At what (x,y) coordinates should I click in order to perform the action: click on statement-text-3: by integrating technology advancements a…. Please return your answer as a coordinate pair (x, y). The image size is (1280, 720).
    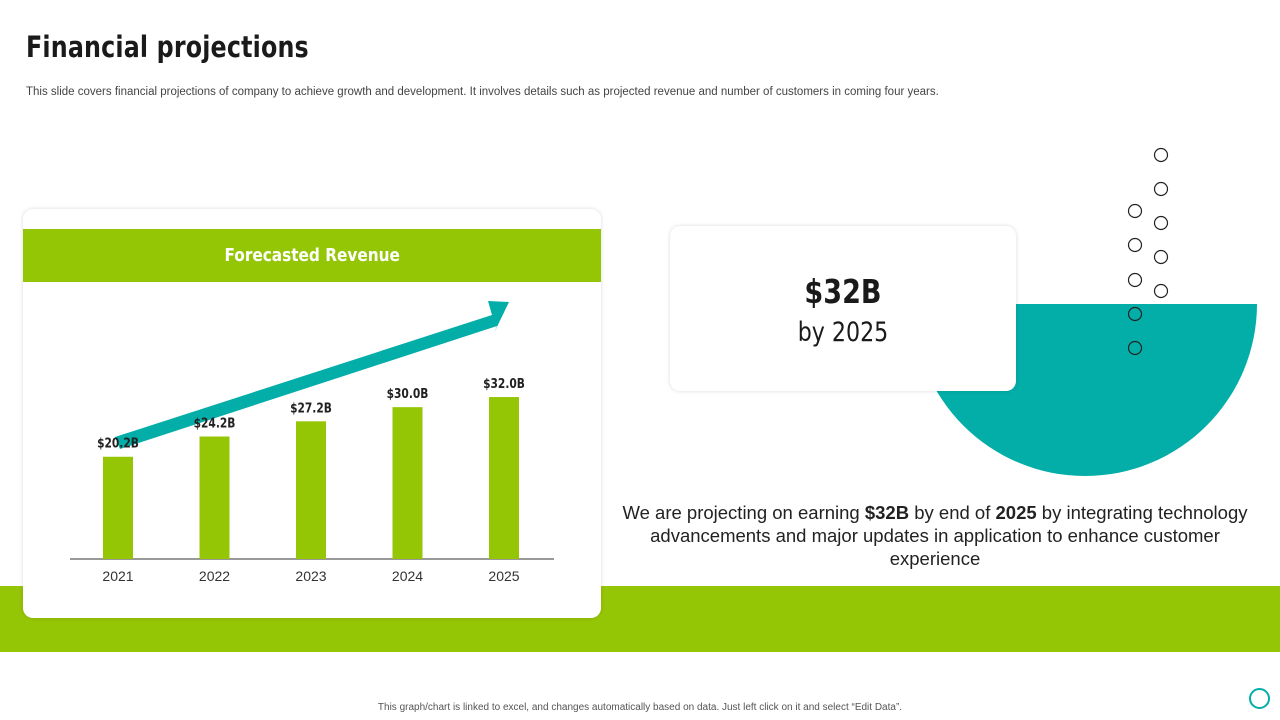
    Looking at the image, I should click on (949, 535).